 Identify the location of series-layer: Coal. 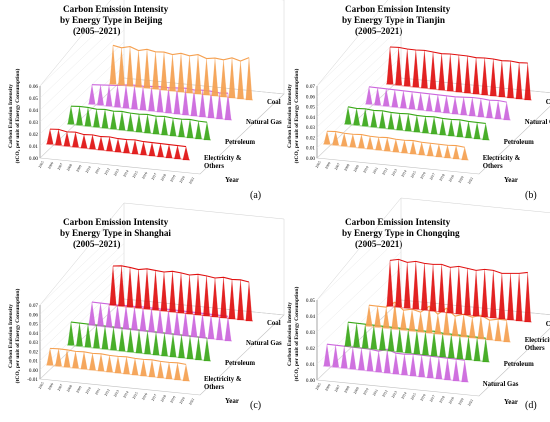
(467, 293).